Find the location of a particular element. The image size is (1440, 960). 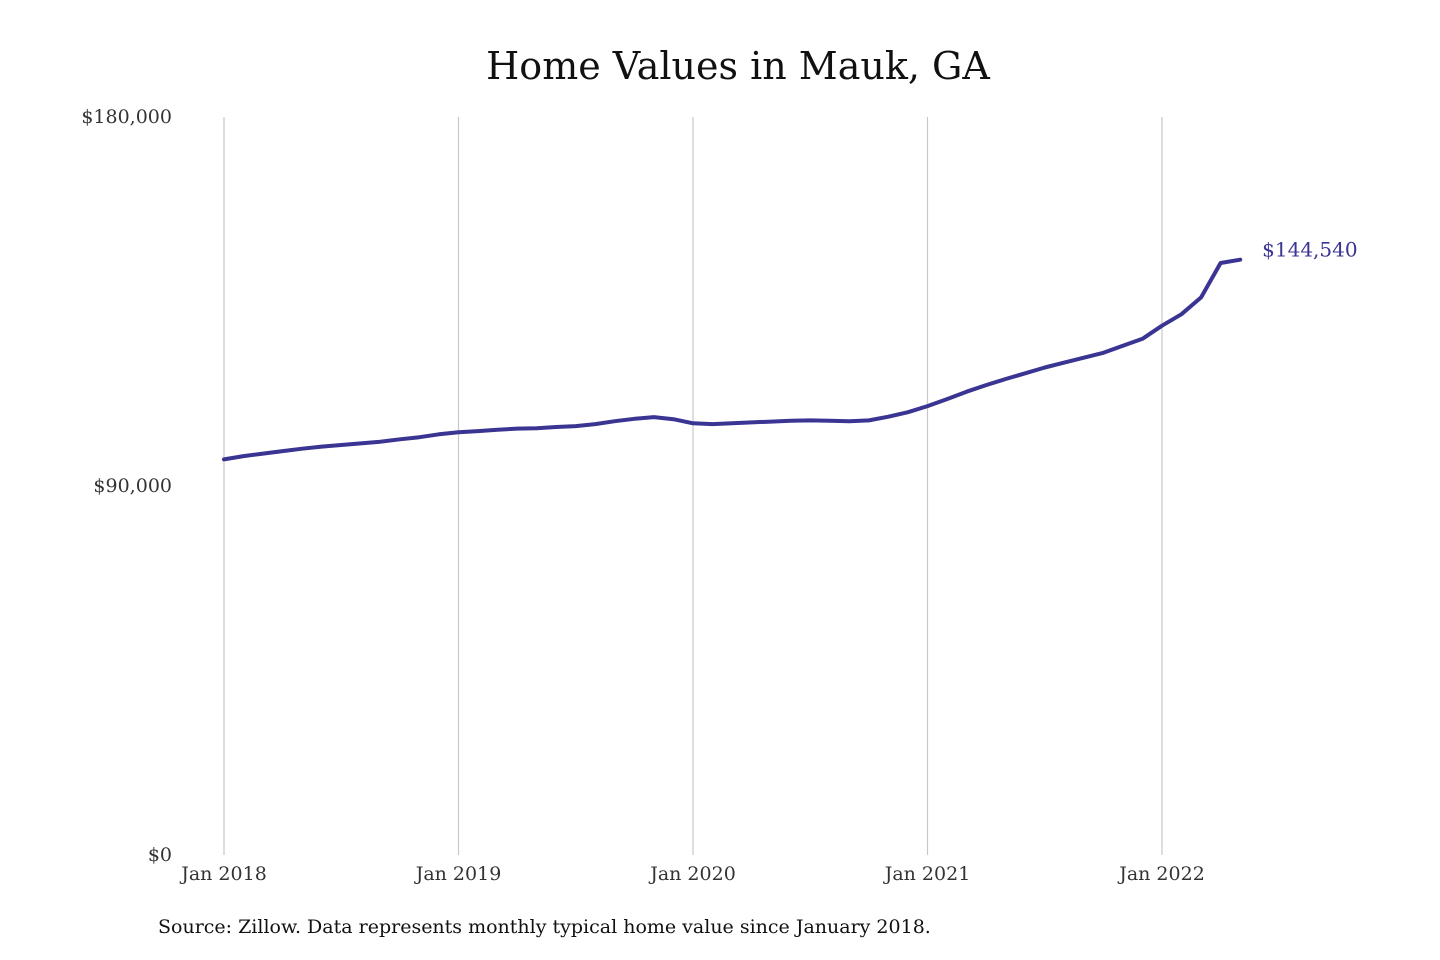

x-tick-label: Jan 2020 is located at coordinates (692, 874).